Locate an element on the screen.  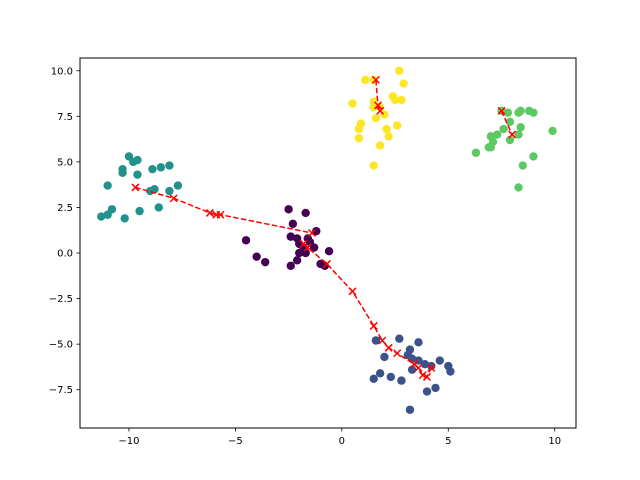
x-tick-label: 10 is located at coordinates (554, 441).